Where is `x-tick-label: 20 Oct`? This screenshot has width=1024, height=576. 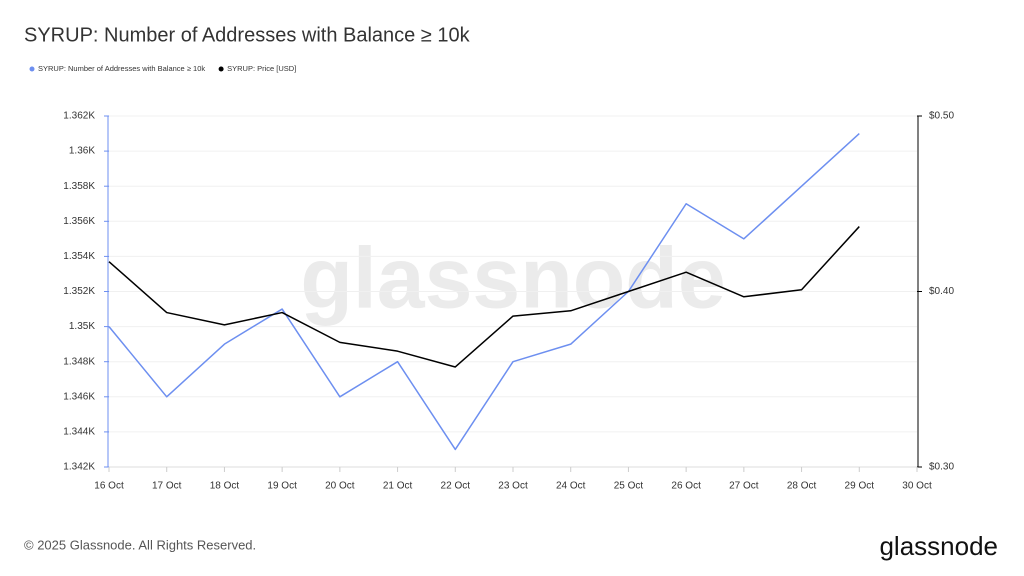 x-tick-label: 20 Oct is located at coordinates (340, 486).